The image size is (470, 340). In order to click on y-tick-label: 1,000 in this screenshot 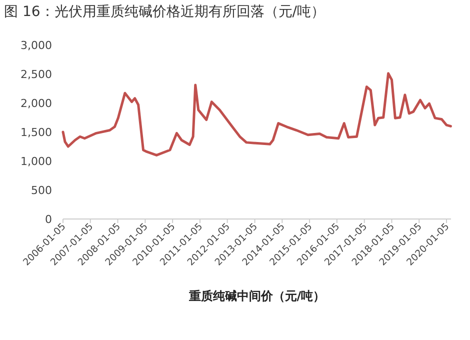, I will do `click(36, 161)`.